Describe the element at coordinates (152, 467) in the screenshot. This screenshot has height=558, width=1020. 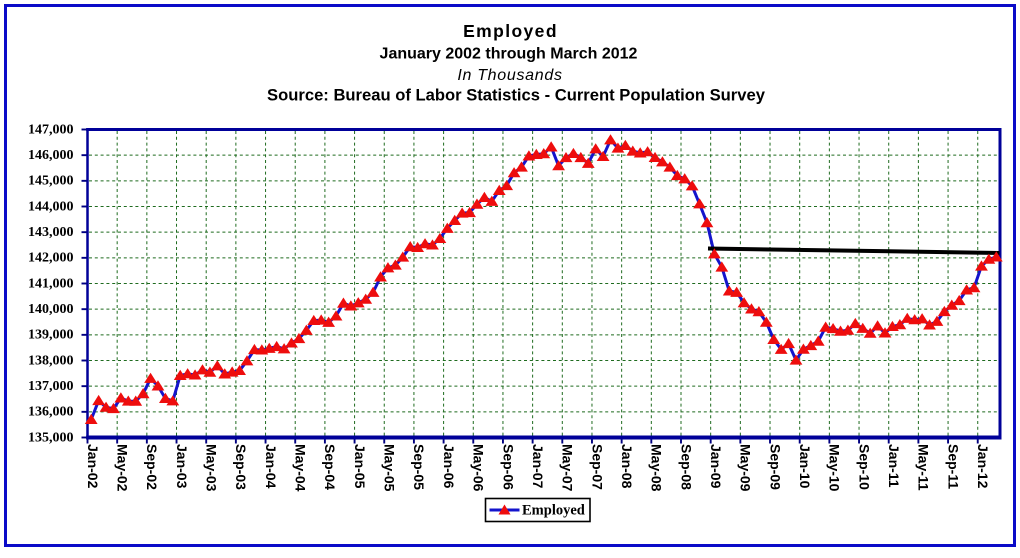
I see `svg-text: Sep-02` at that location.